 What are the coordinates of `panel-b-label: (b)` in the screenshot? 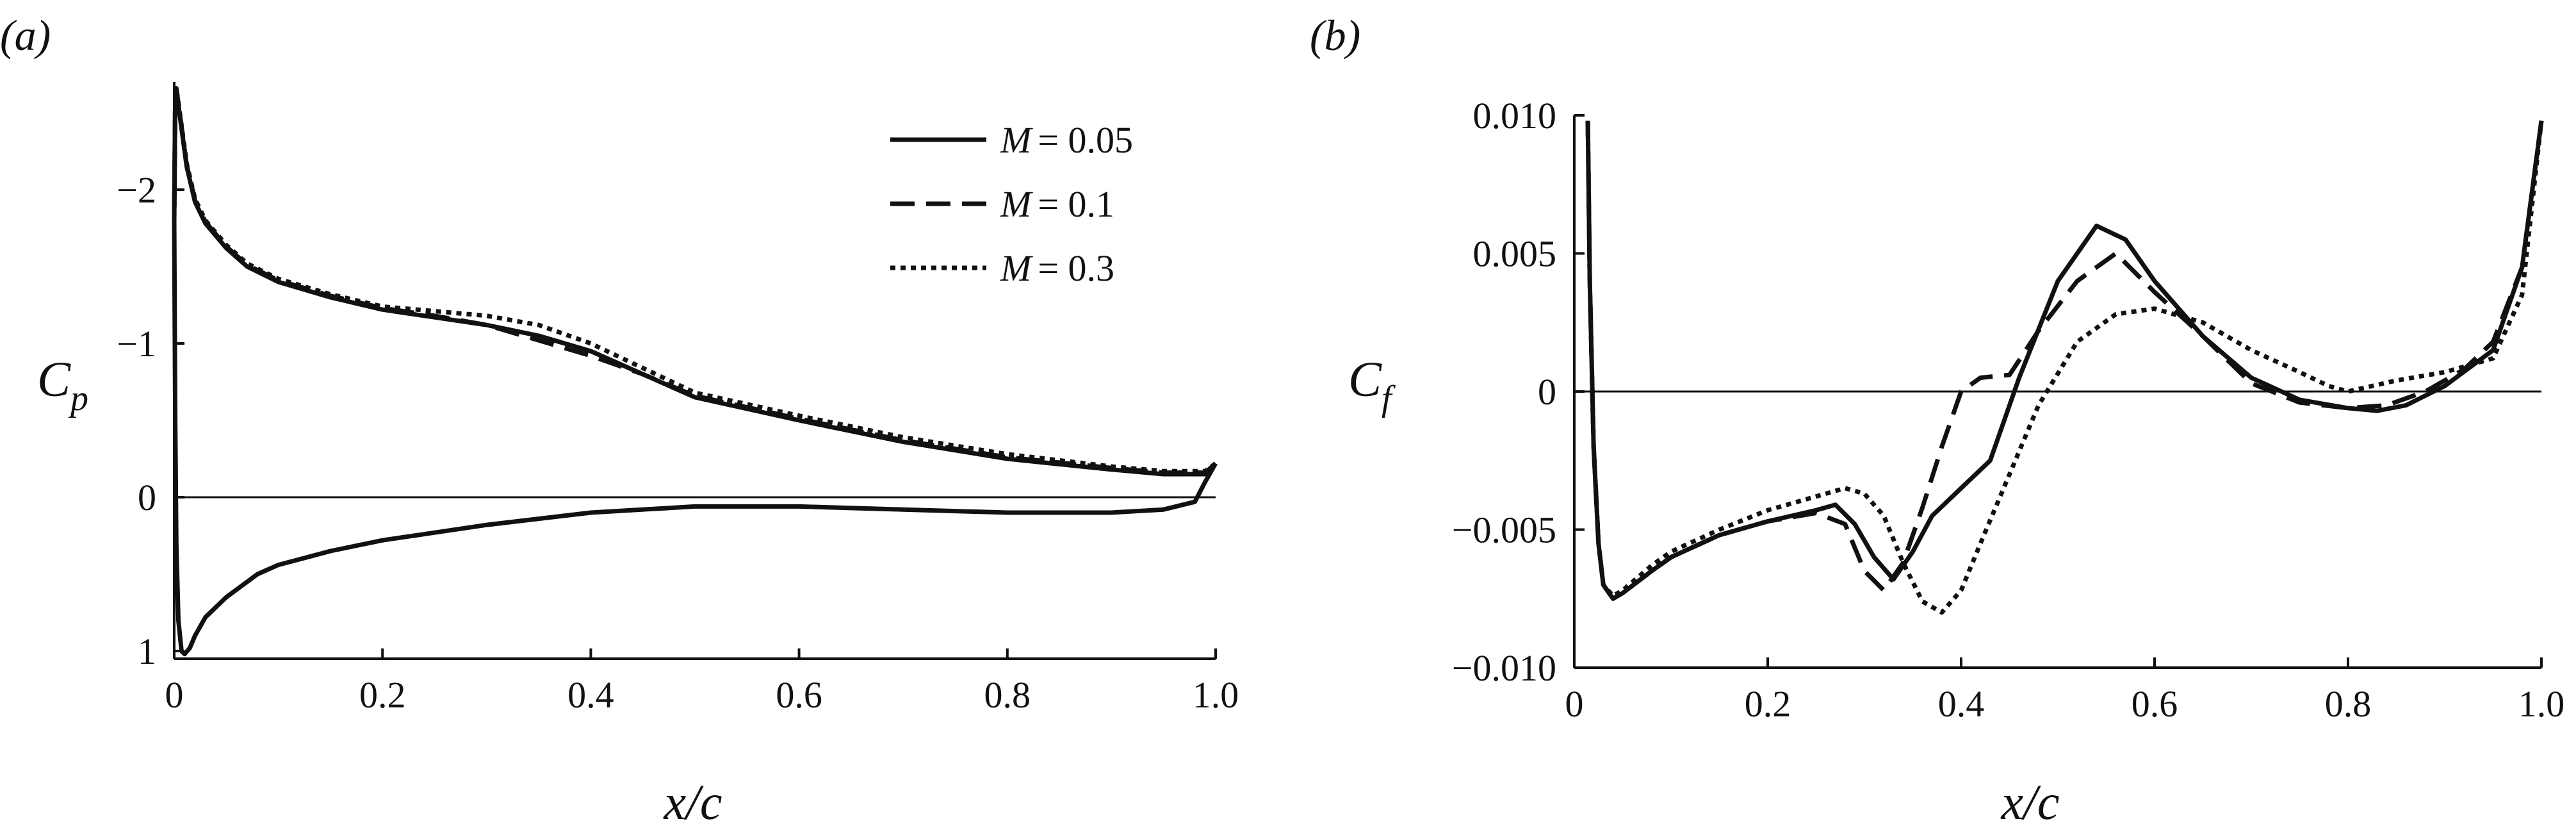 It's located at (1335, 35).